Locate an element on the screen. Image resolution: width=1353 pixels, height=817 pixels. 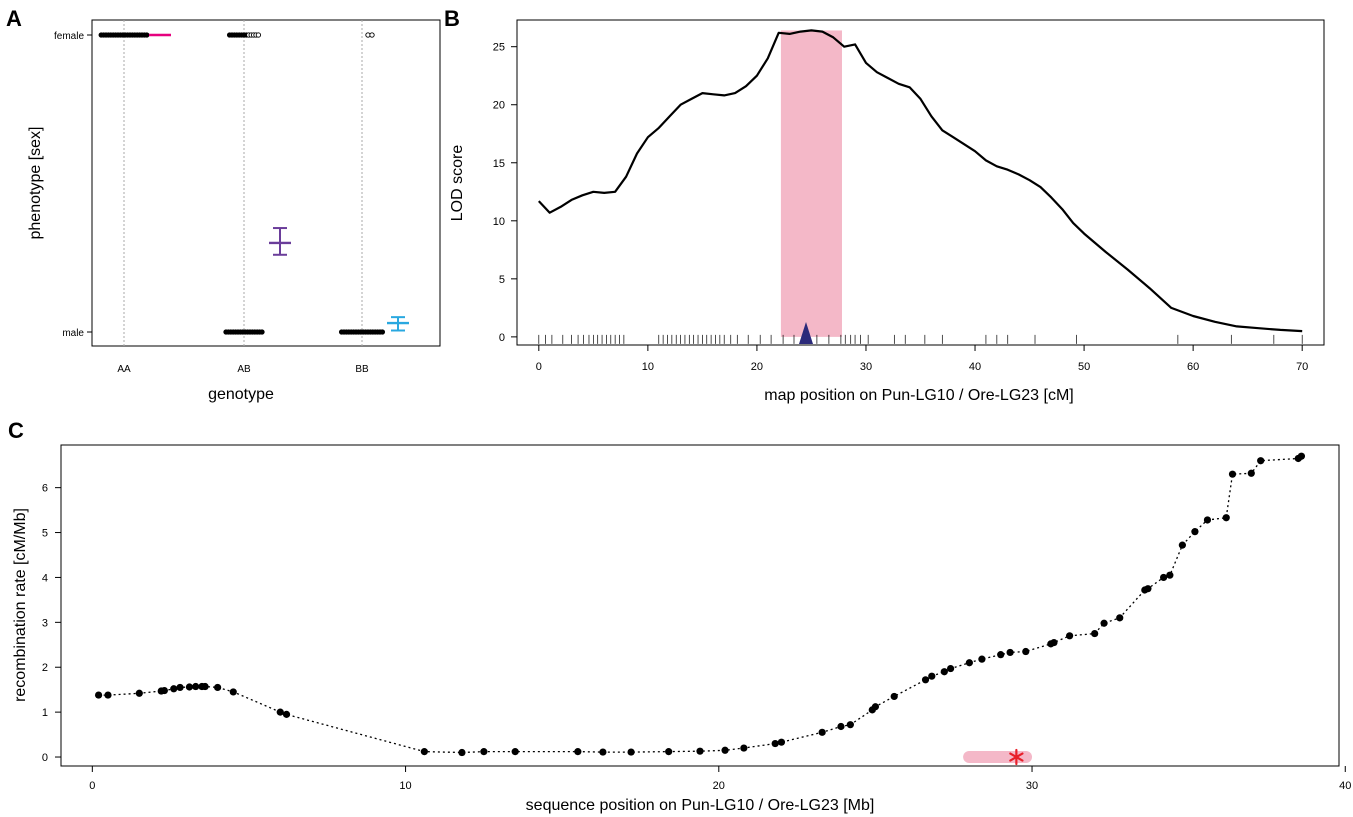
panel-c-star-stroke is located at coordinates (1016, 757).